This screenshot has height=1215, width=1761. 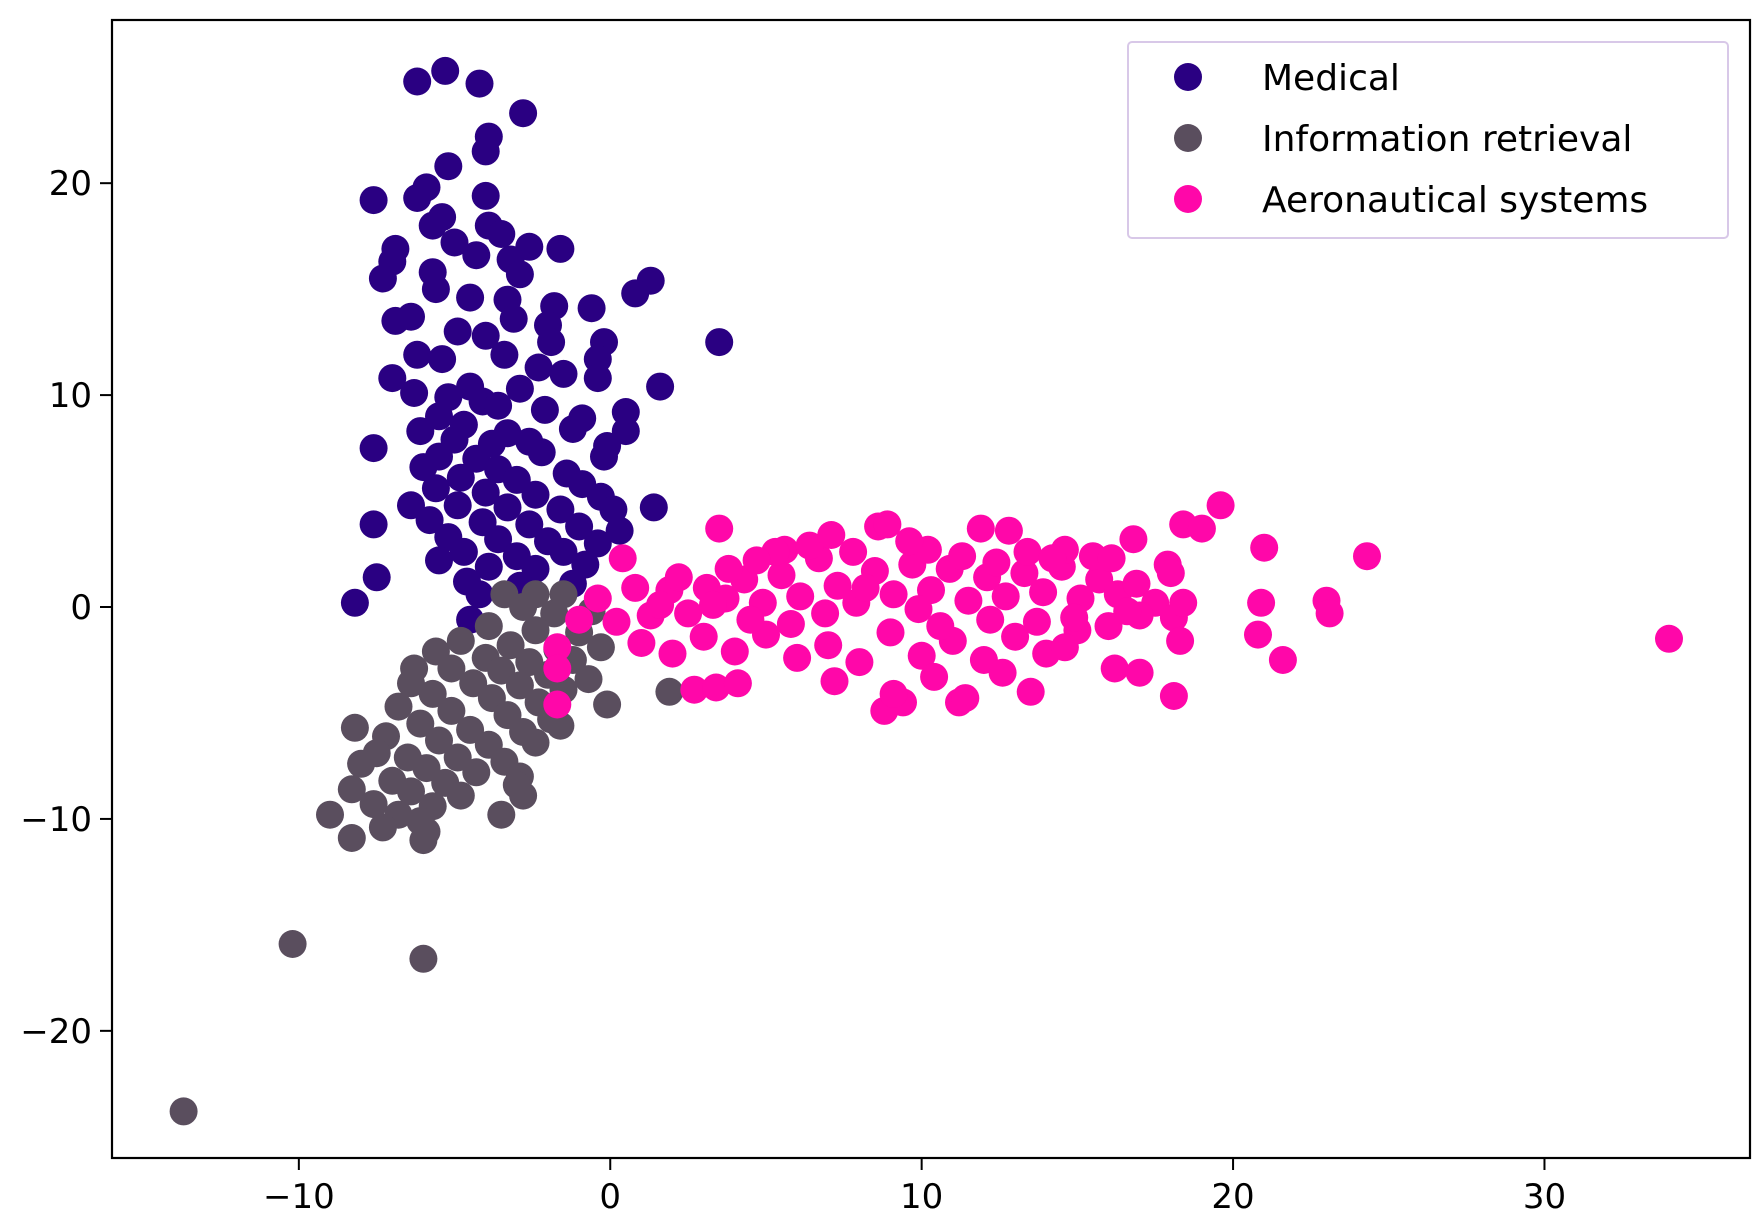 I want to click on legend-label-2: Aeronautical systems, so click(x=1455, y=200).